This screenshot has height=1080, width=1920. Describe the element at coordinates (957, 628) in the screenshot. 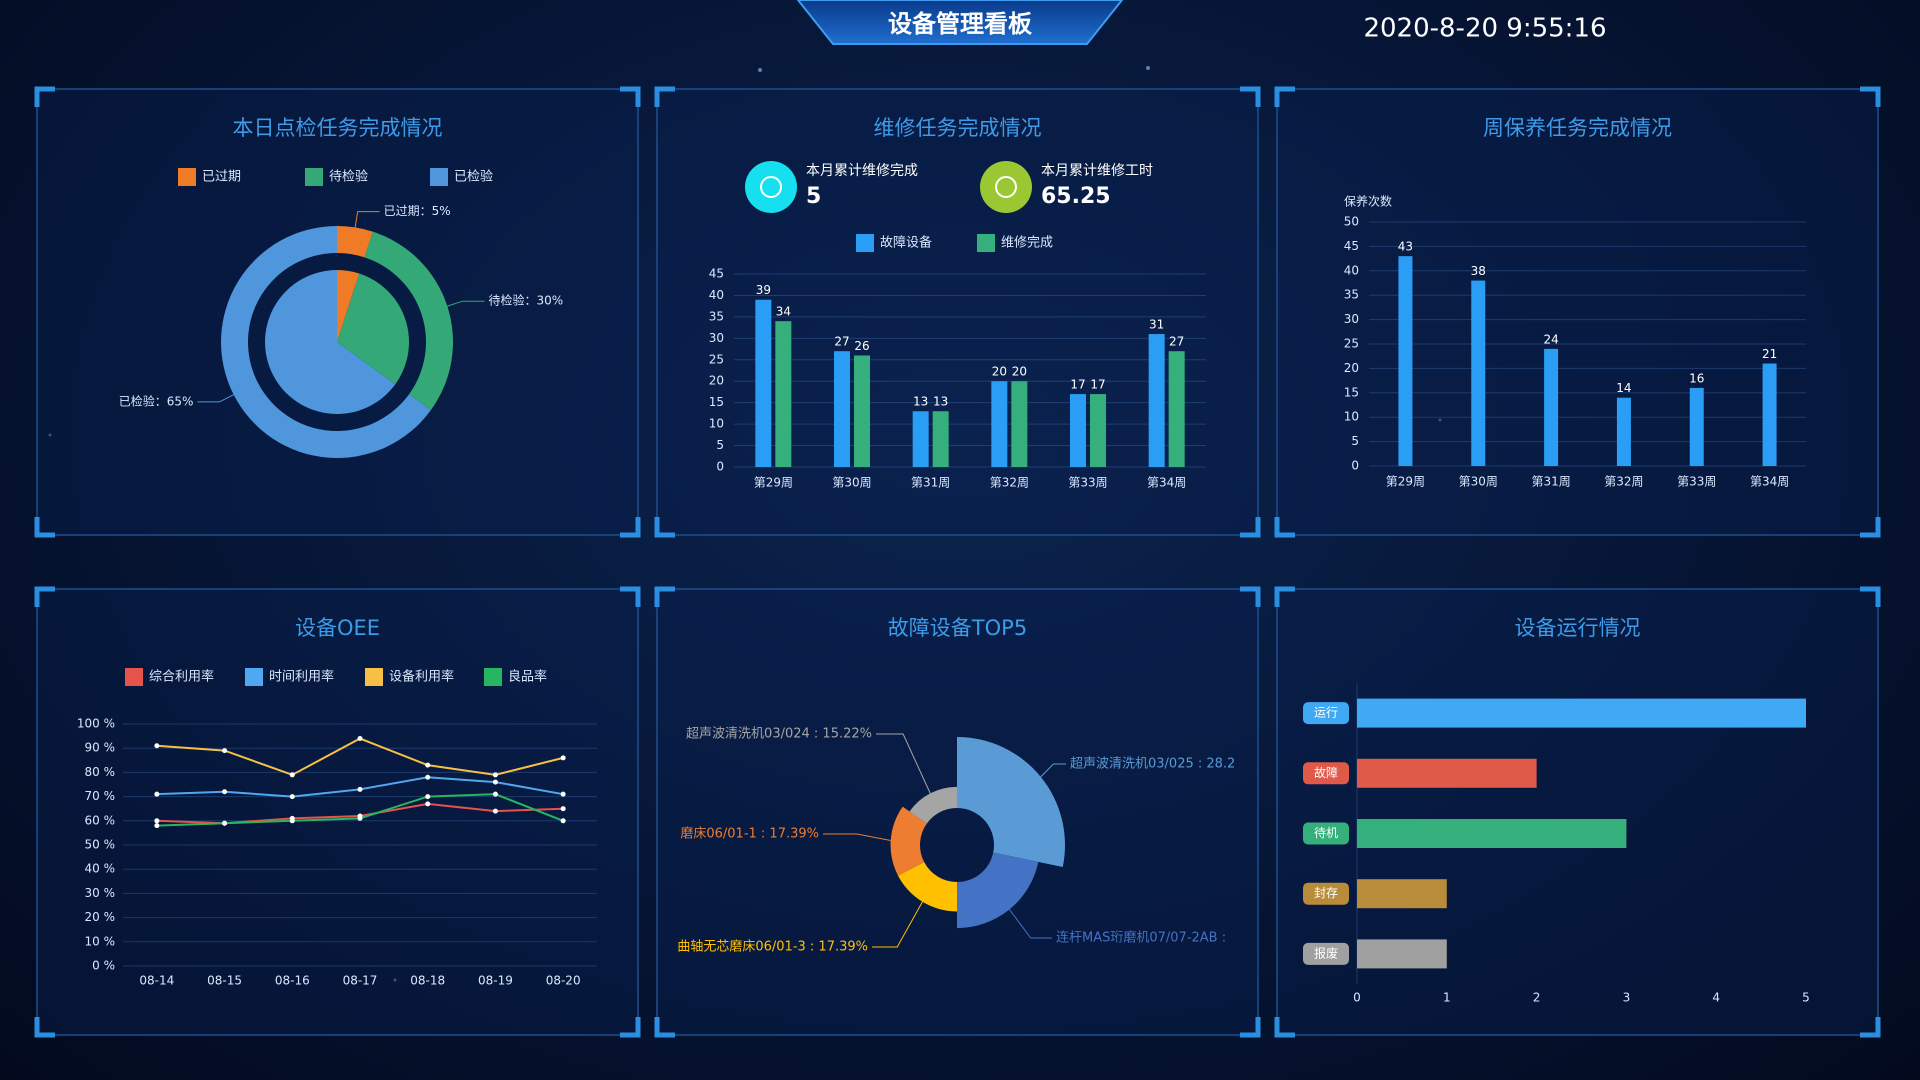

I see `panel-title: 故障设备TOP5` at that location.